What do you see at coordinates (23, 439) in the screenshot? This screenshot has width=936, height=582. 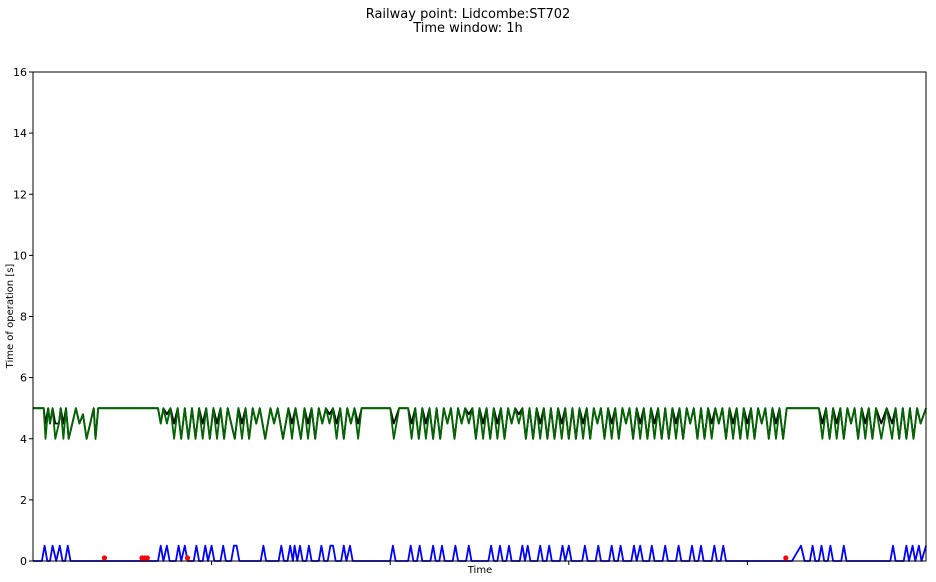 I see `y-tick-label: 4` at bounding box center [23, 439].